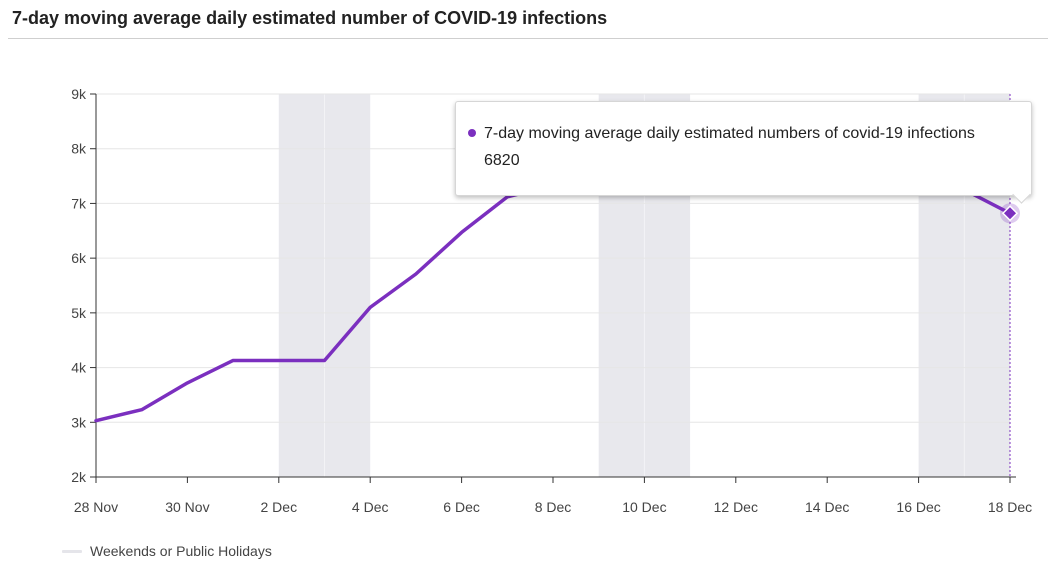  Describe the element at coordinates (79, 368) in the screenshot. I see `y-tick-label: 4k` at that location.